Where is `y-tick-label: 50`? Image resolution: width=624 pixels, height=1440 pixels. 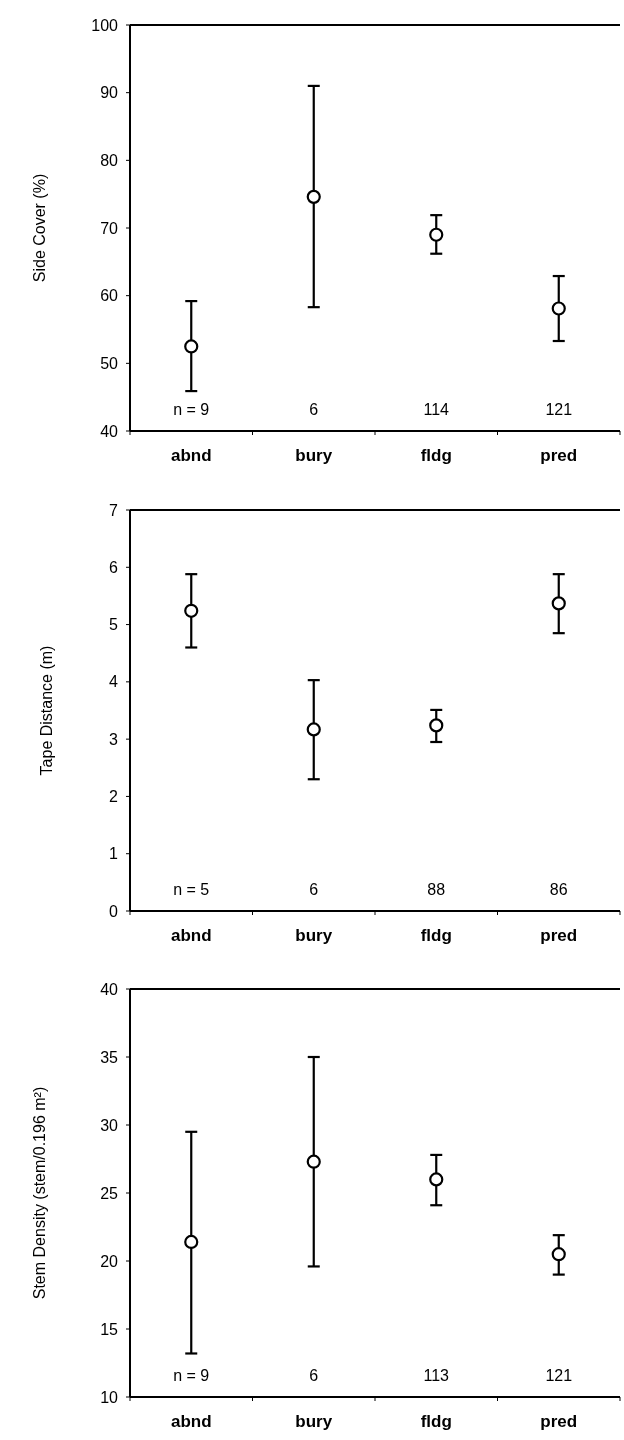 y-tick-label: 50 is located at coordinates (109, 363).